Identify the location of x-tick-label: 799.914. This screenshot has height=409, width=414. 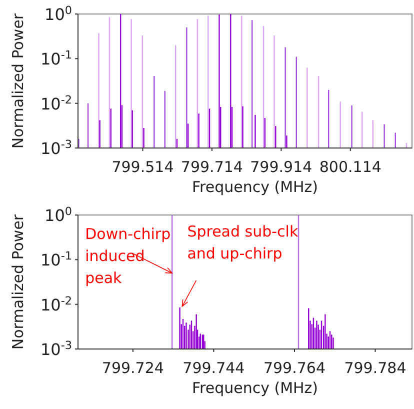
(281, 167).